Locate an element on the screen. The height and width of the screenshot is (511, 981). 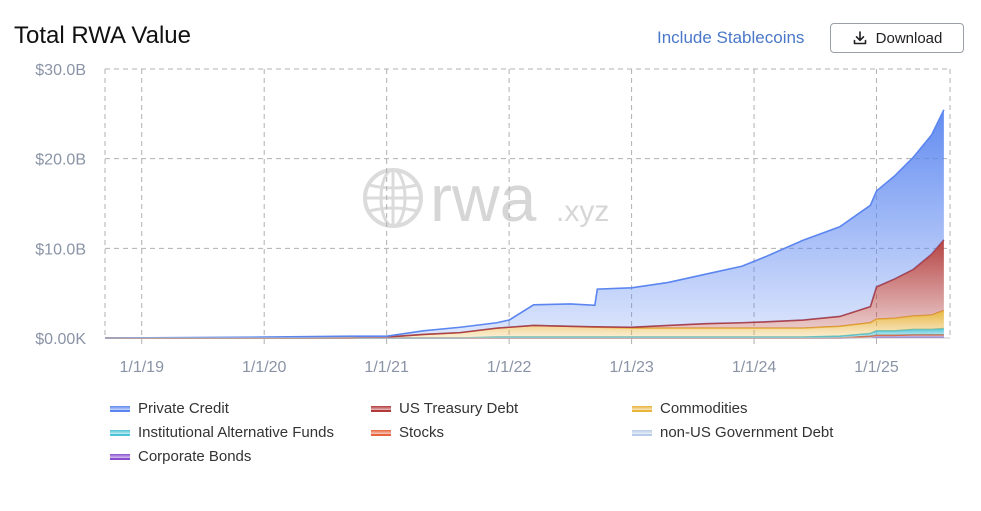
download-label: Download is located at coordinates (909, 38).